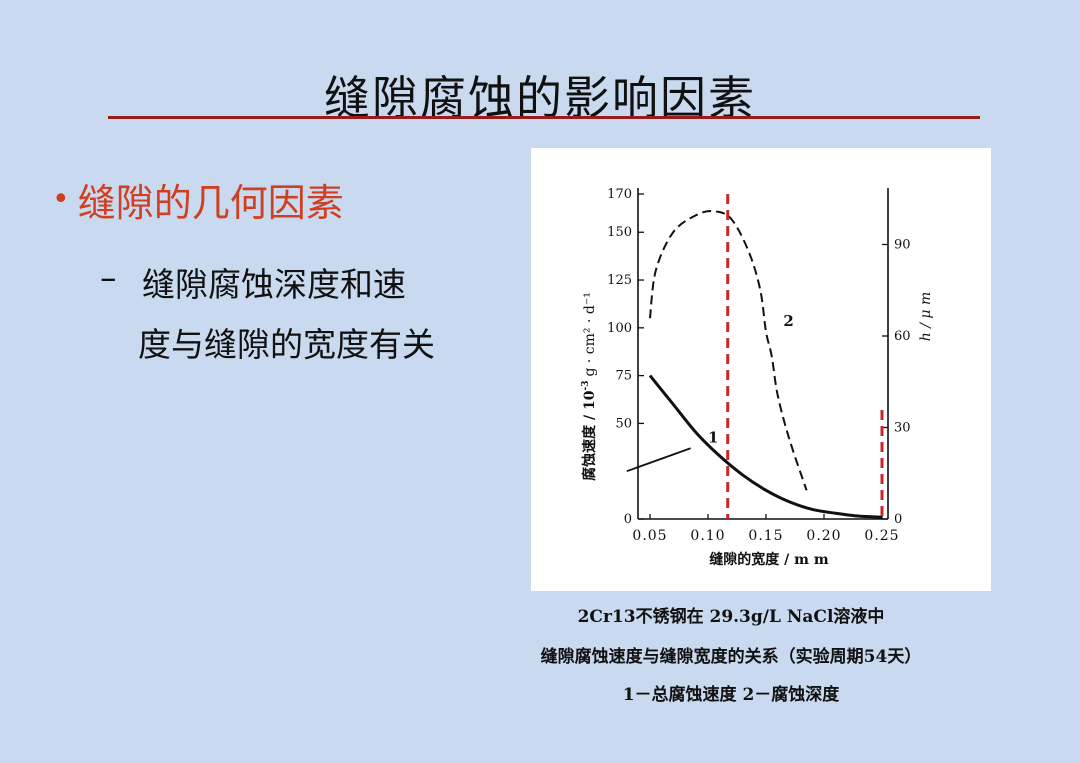  I want to click on sub-bullet-line-2: 度与缝隙的宽度有关, so click(286, 344).